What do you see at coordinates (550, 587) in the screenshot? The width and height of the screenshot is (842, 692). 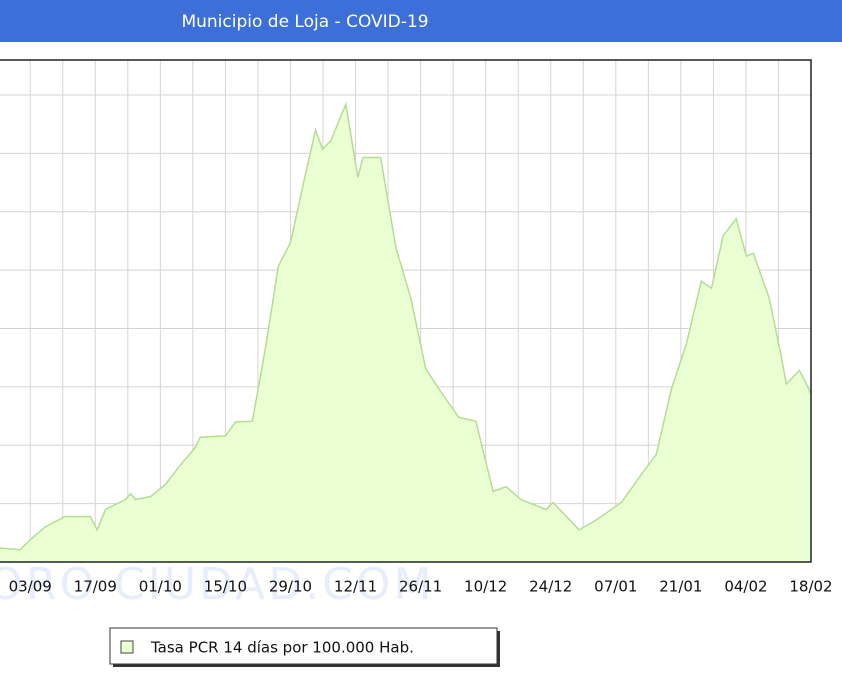 I see `x-tick-label: 24/12` at bounding box center [550, 587].